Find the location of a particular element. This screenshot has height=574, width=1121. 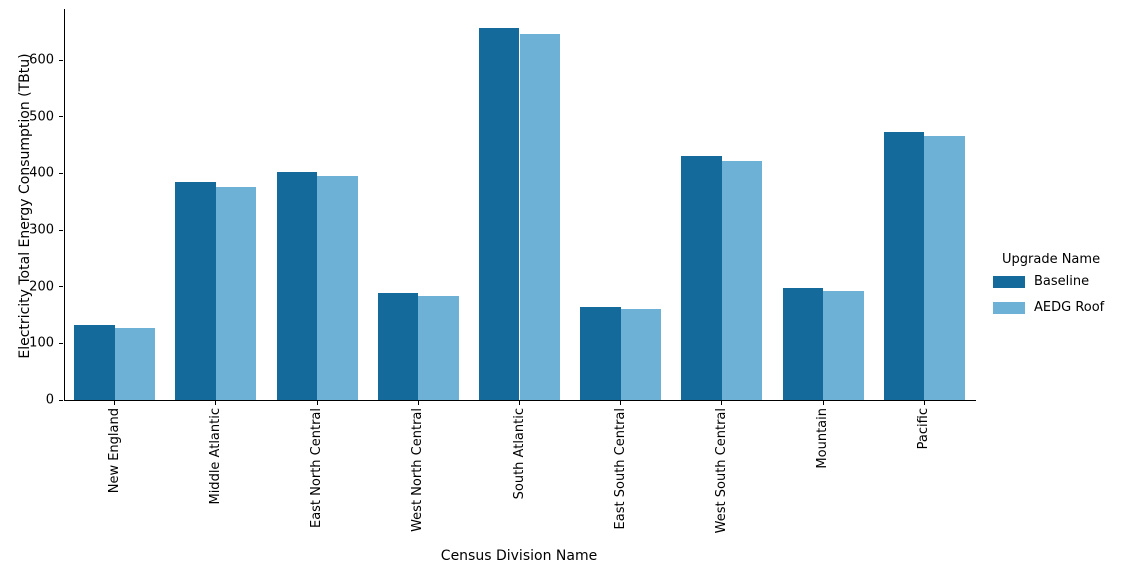

legend-label-aedg-roof: AEDG Roof is located at coordinates (1069, 307).